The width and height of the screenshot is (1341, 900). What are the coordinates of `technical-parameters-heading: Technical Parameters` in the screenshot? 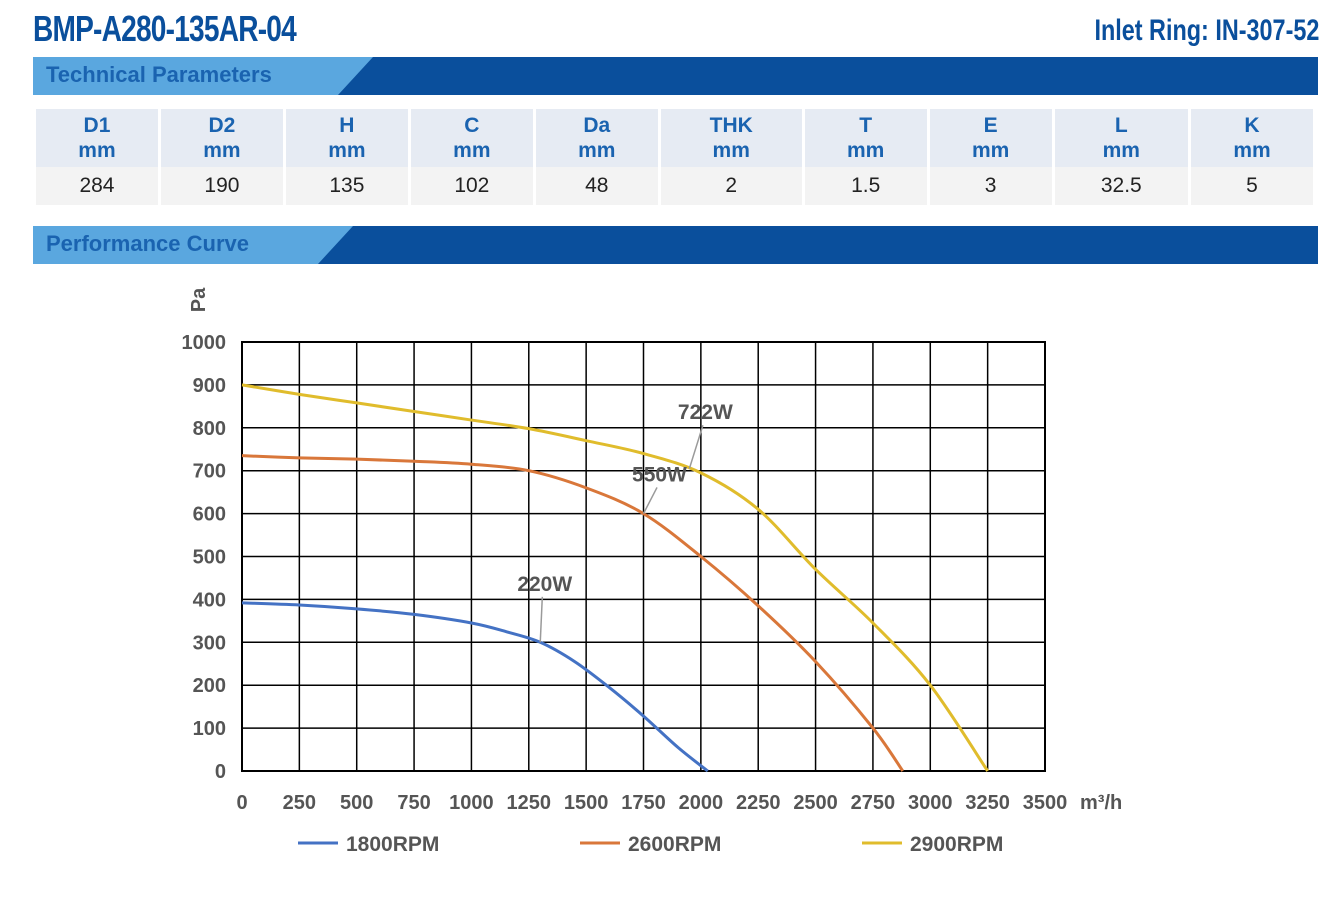 It's located at (159, 74).